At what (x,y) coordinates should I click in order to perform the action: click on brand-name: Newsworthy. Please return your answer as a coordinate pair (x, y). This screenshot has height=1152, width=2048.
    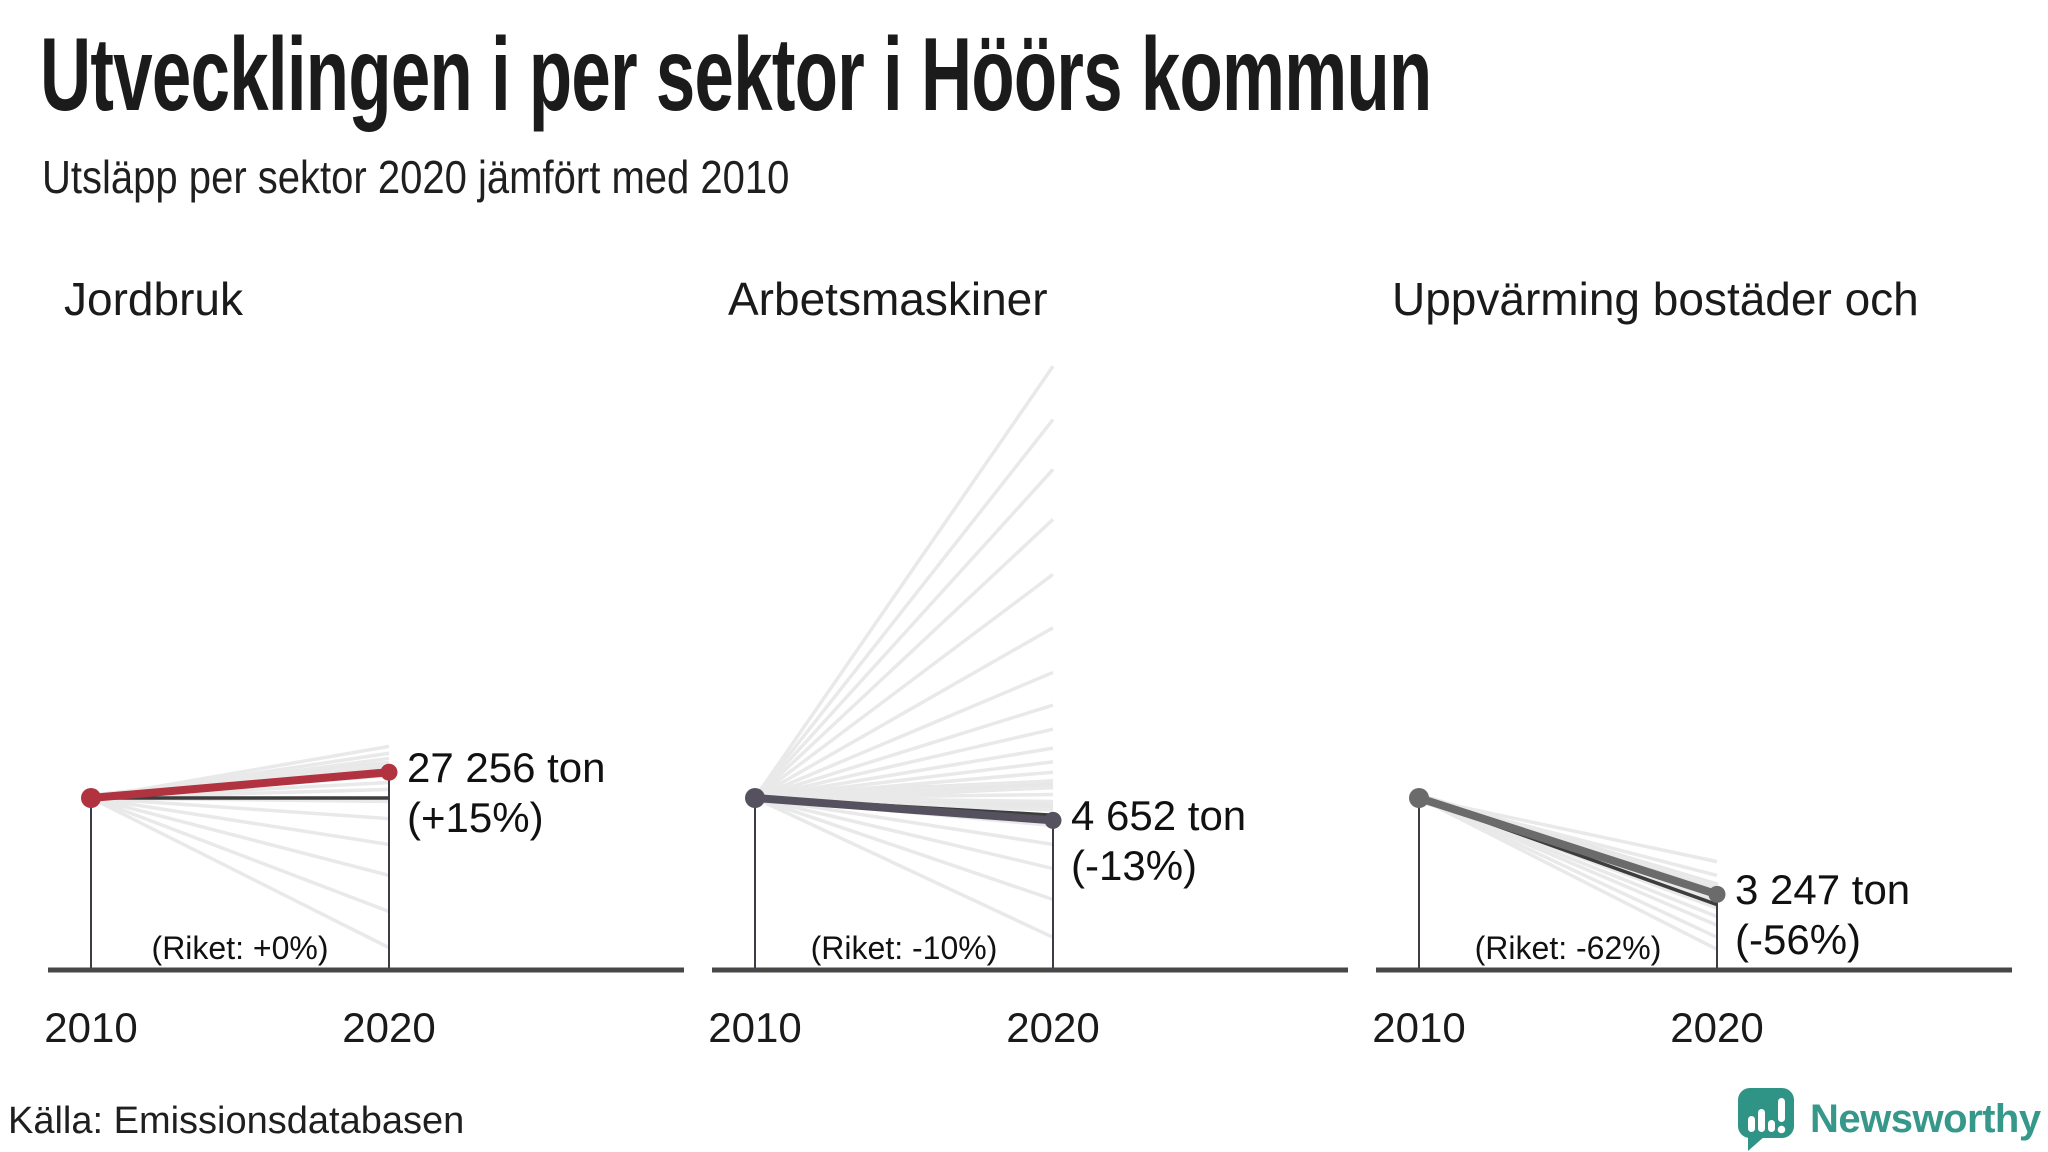
    Looking at the image, I should click on (1925, 1118).